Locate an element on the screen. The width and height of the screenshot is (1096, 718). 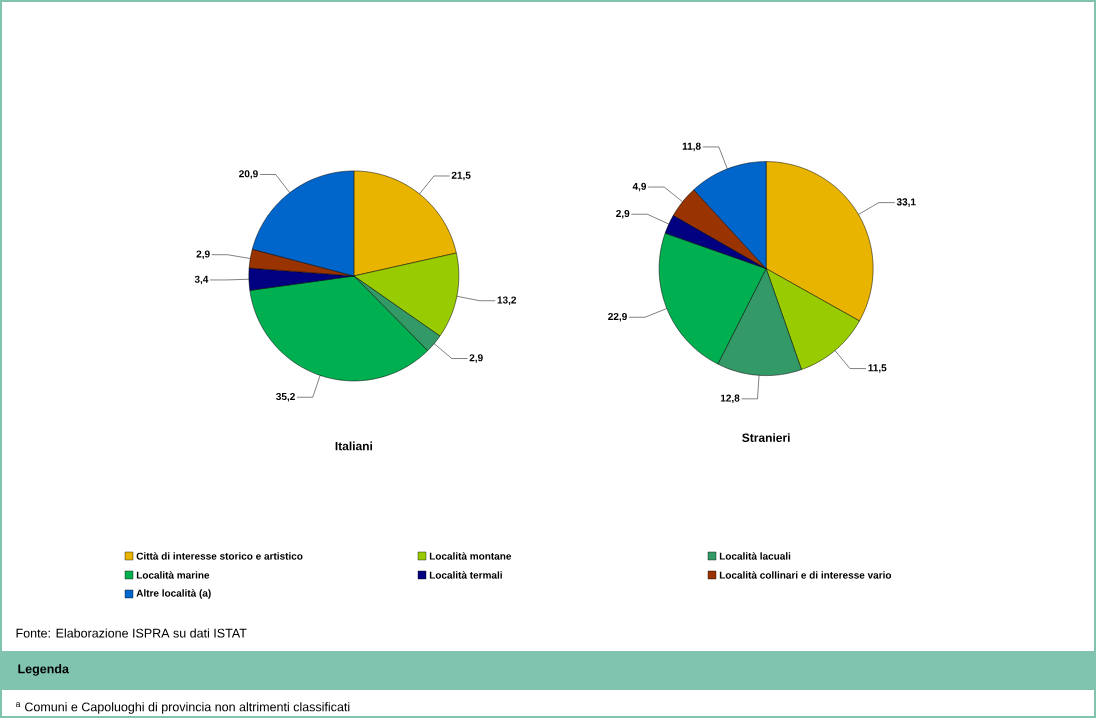
data-label: 22,9 is located at coordinates (617, 317).